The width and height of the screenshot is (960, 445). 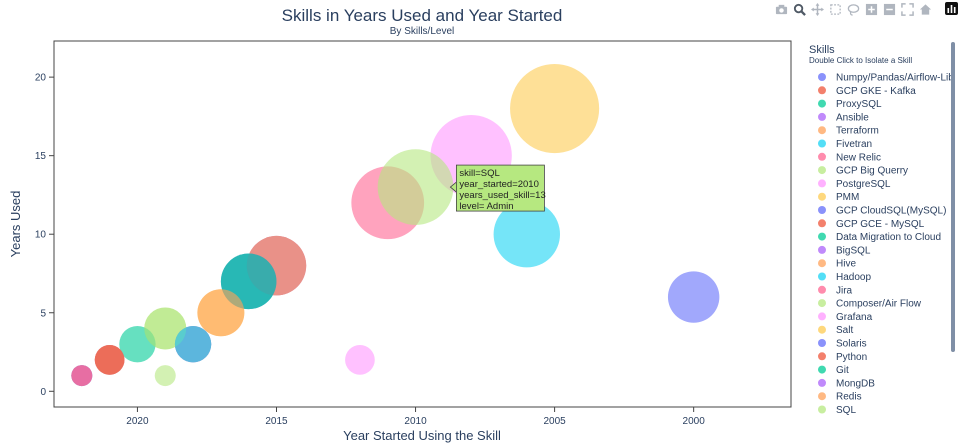 I want to click on legend-item: Salt, so click(x=835, y=330).